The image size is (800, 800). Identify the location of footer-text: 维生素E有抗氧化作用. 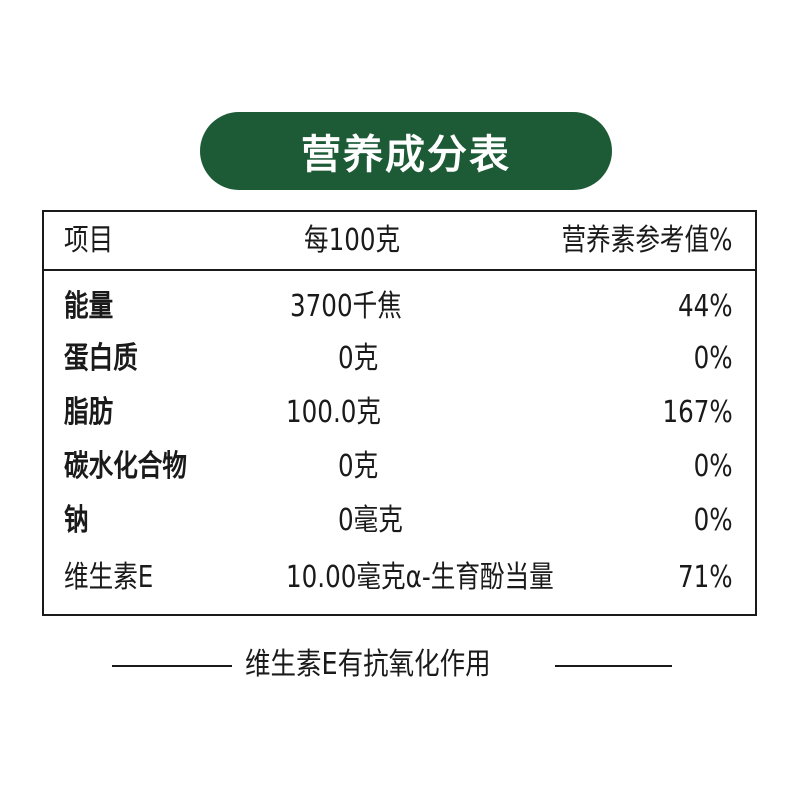
(368, 664).